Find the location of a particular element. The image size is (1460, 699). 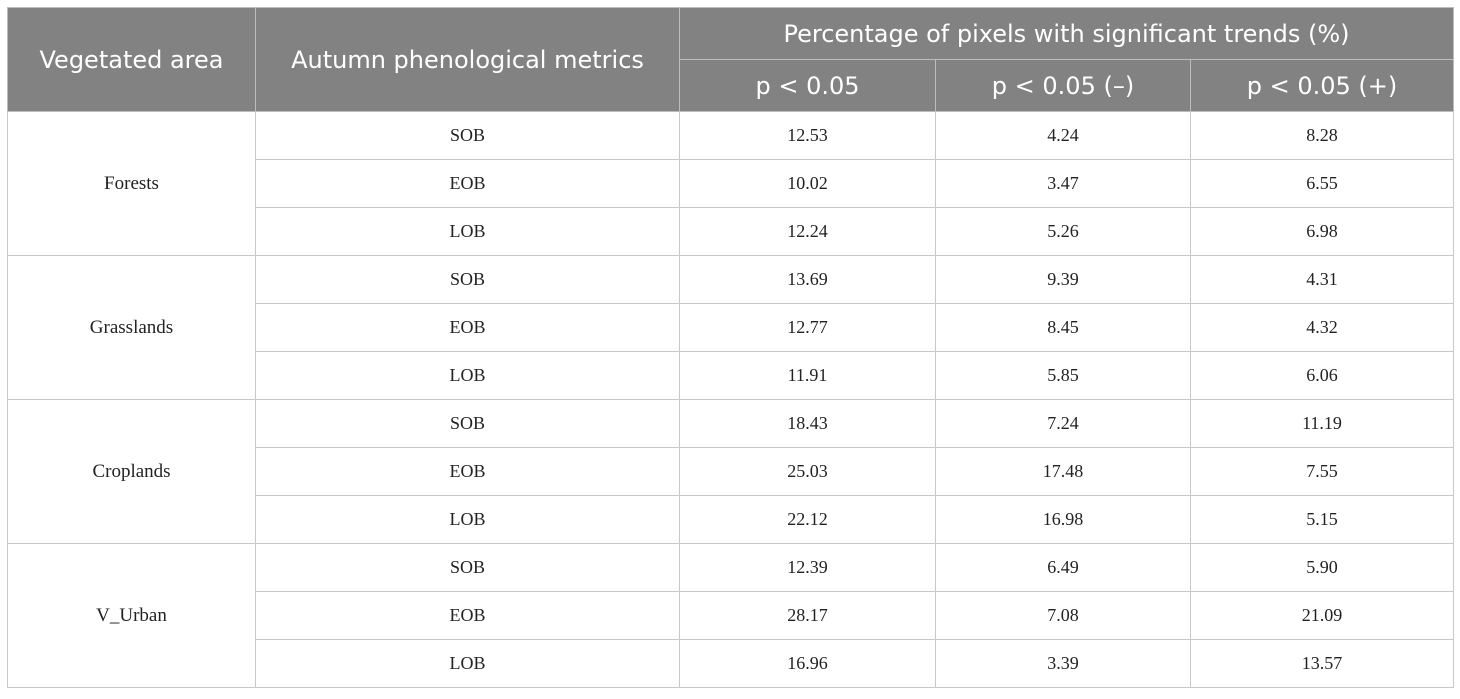

value-cell: 16.98 is located at coordinates (1063, 519).